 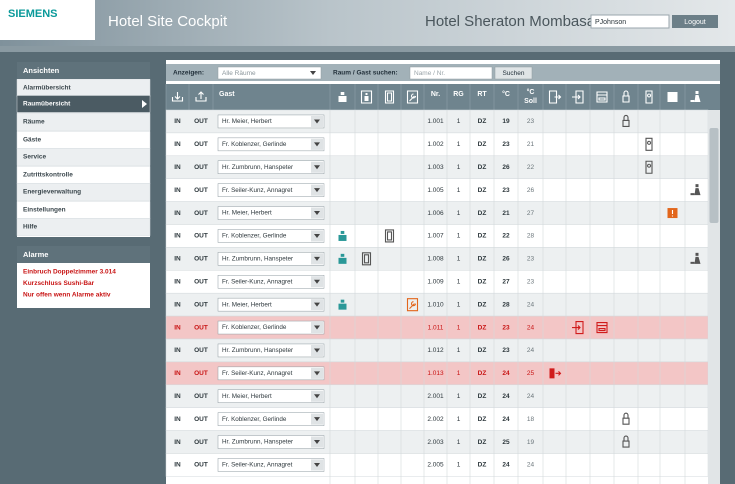 What do you see at coordinates (47, 88) in the screenshot?
I see `menu-label: Alarmübersicht` at bounding box center [47, 88].